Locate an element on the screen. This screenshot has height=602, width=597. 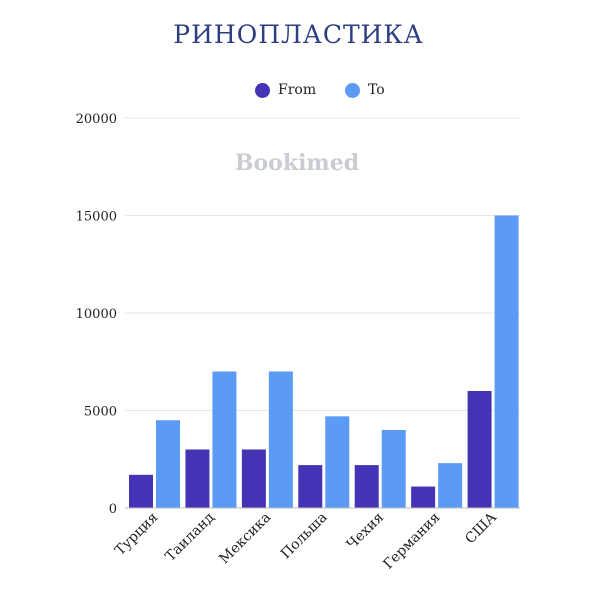
legend-label-from: From is located at coordinates (297, 90).